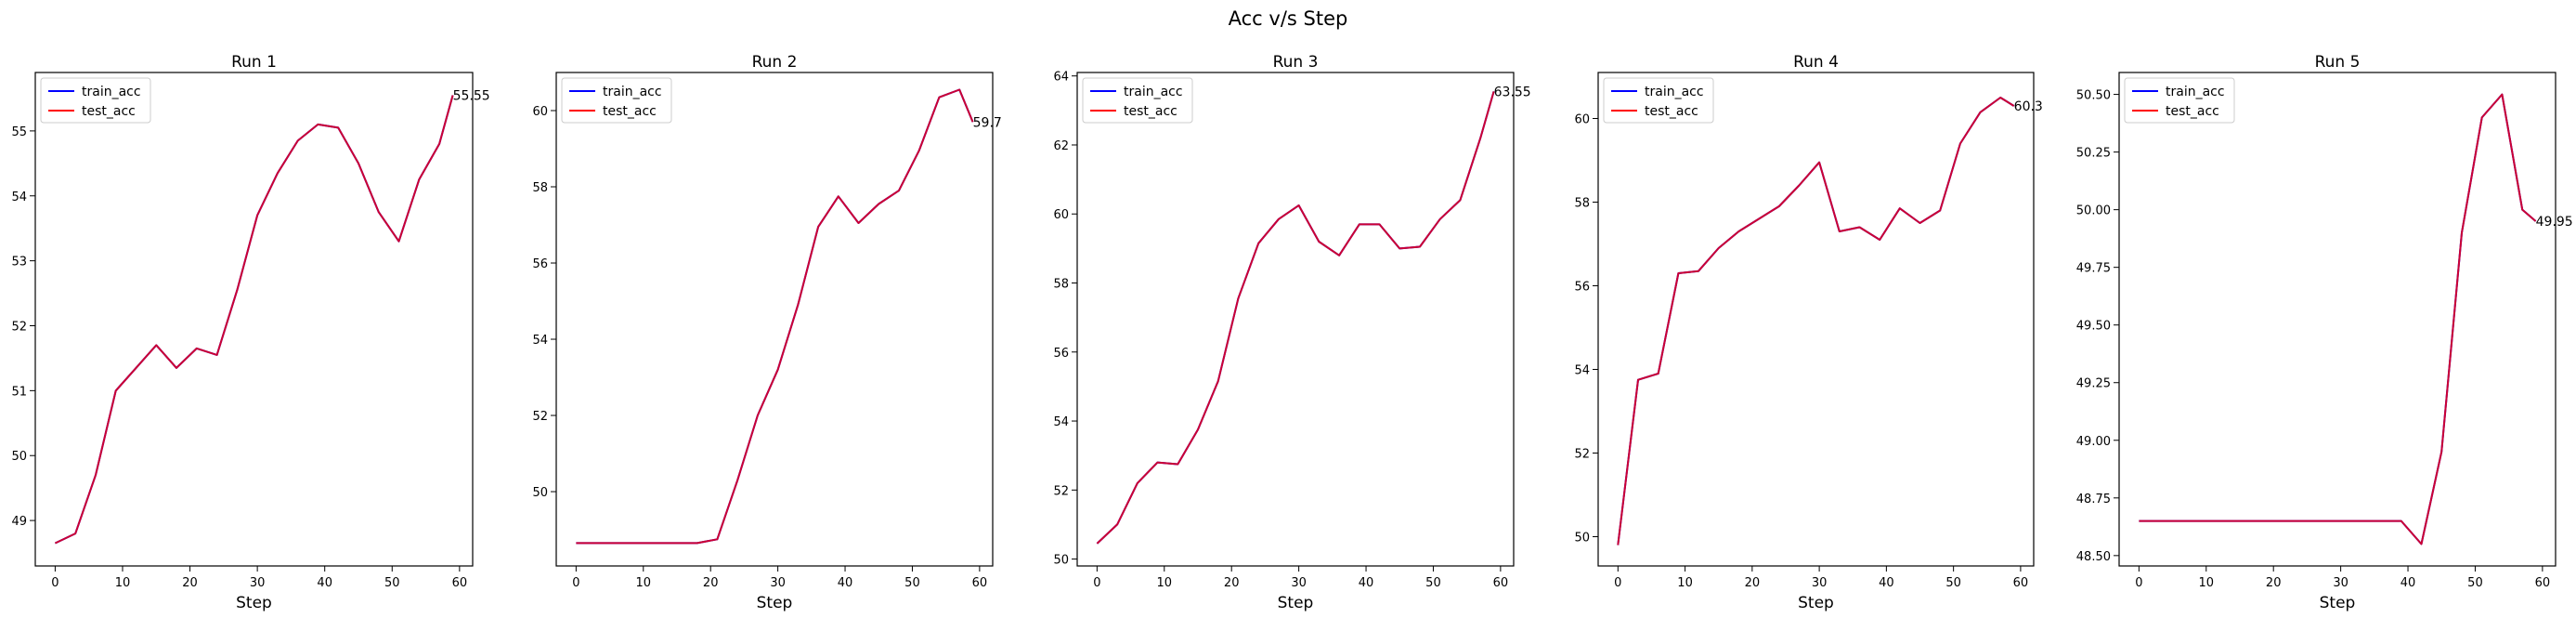 Image resolution: width=2576 pixels, height=618 pixels. I want to click on end-value-annotation: 63.55, so click(1513, 92).